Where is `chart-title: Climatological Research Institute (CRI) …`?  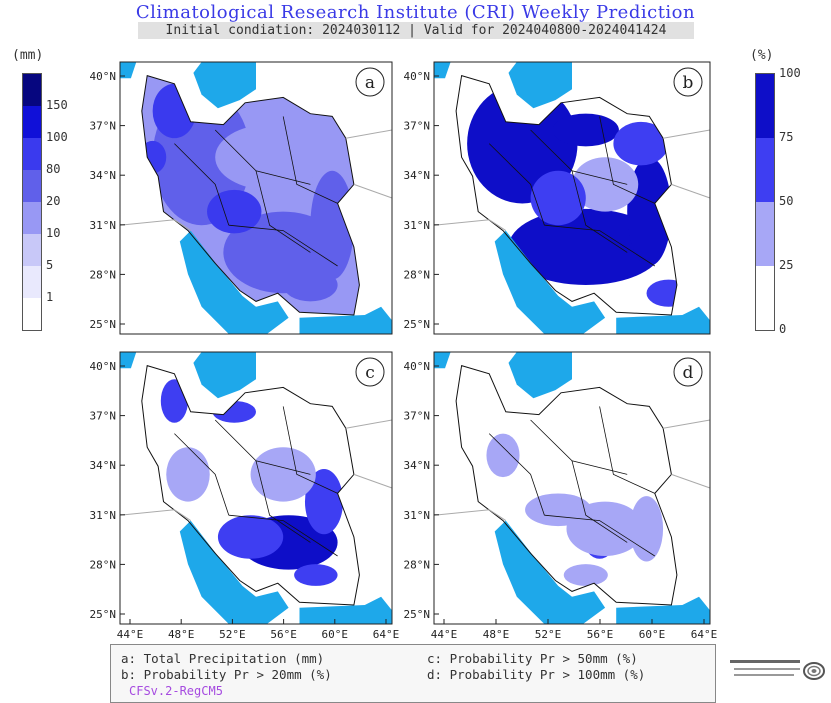
chart-title: Climatological Research Institute (CRI) … is located at coordinates (415, 12).